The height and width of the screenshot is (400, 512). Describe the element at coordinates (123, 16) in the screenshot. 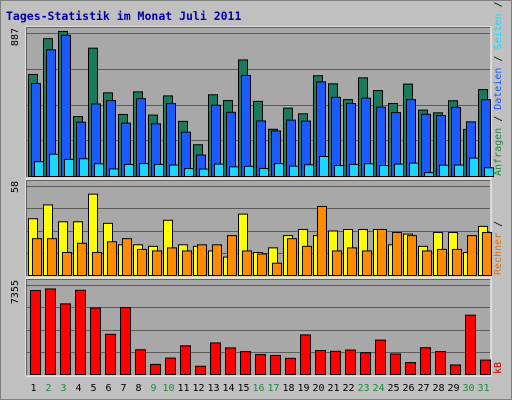

I see `chart-title: Tages-Statistik im Monat Juli 2011` at that location.